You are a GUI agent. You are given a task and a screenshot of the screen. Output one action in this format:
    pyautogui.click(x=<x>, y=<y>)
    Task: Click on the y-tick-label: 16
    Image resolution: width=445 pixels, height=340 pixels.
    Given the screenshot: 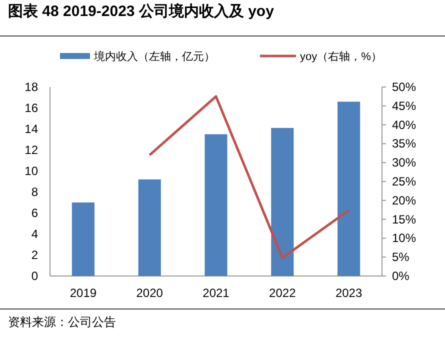 What is the action you would take?
    pyautogui.click(x=31, y=108)
    